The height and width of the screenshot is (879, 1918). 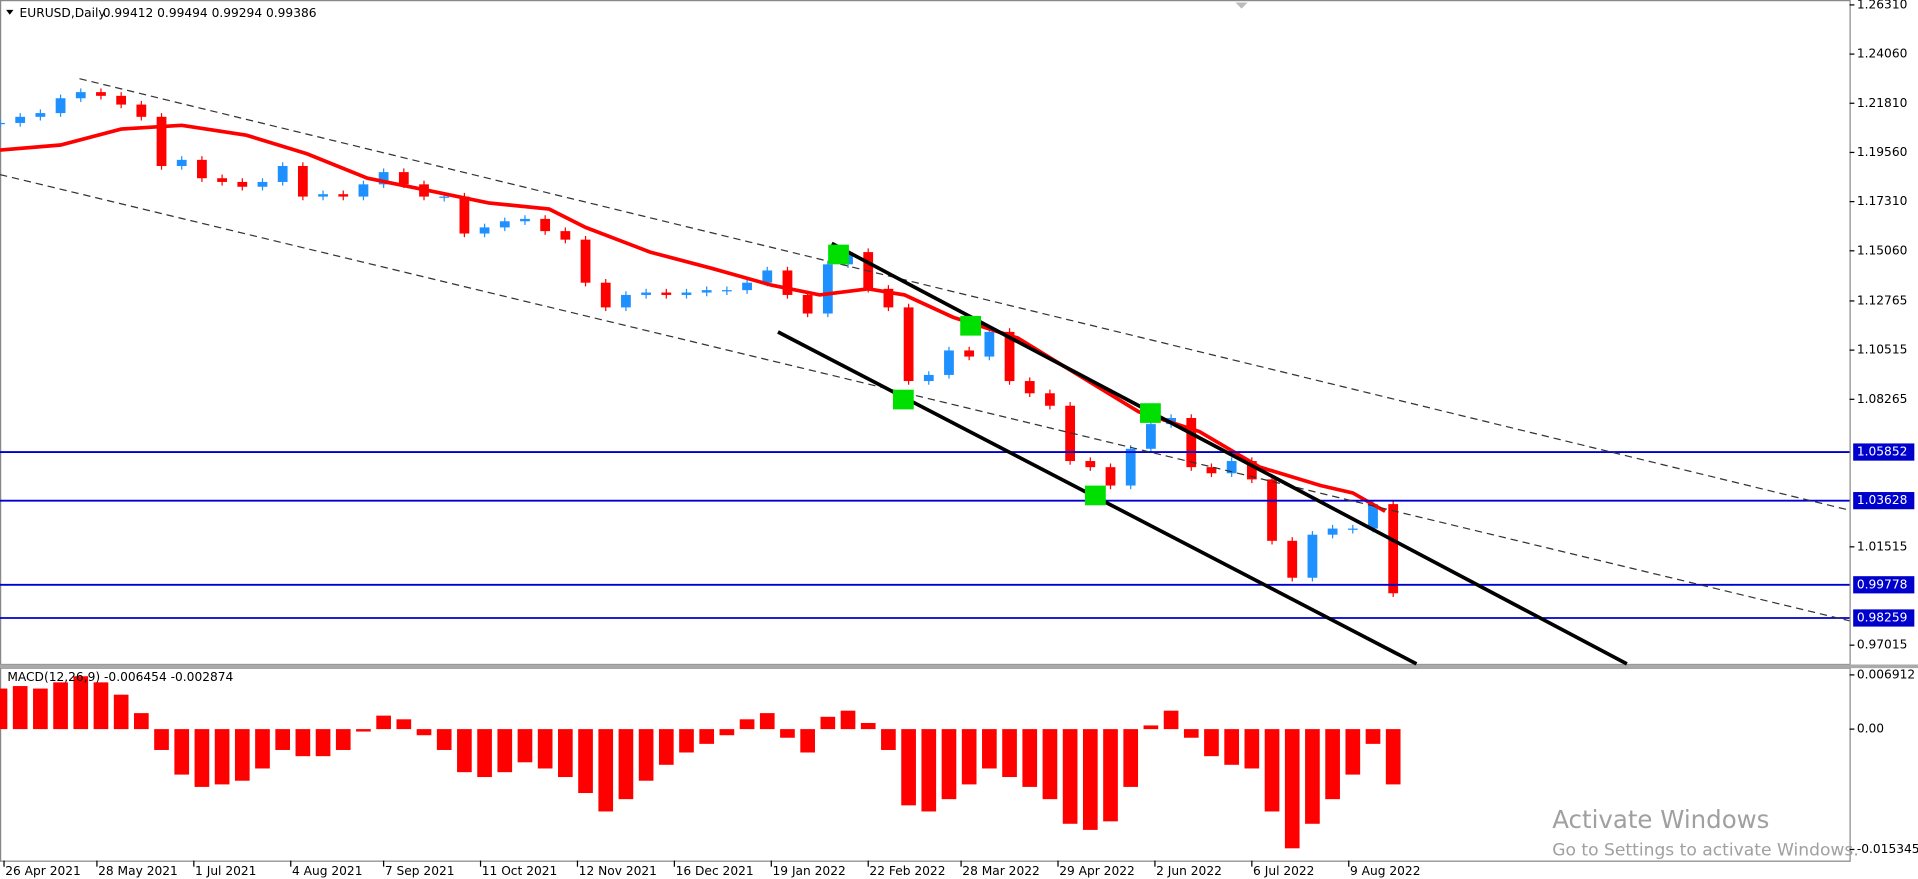 What do you see at coordinates (327, 871) in the screenshot?
I see `x-tick-label: 4 Aug 2021` at bounding box center [327, 871].